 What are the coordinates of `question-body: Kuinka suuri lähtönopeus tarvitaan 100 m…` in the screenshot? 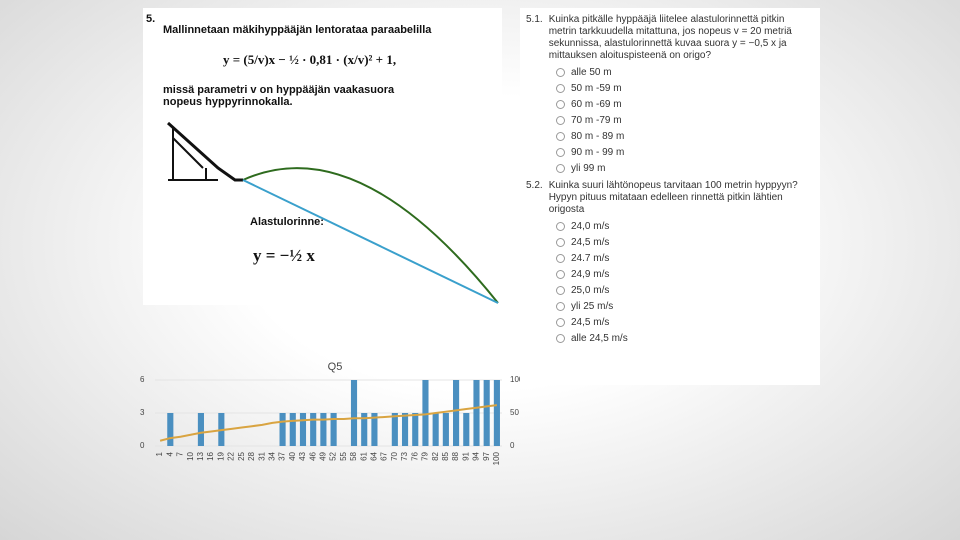 It's located at (673, 197).